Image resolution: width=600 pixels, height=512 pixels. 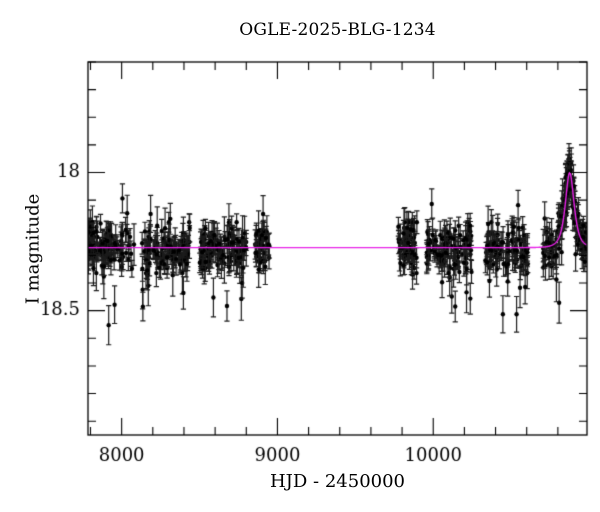 What do you see at coordinates (337, 30) in the screenshot?
I see `plot-title: OGLE-2025-BLG-1234` at bounding box center [337, 30].